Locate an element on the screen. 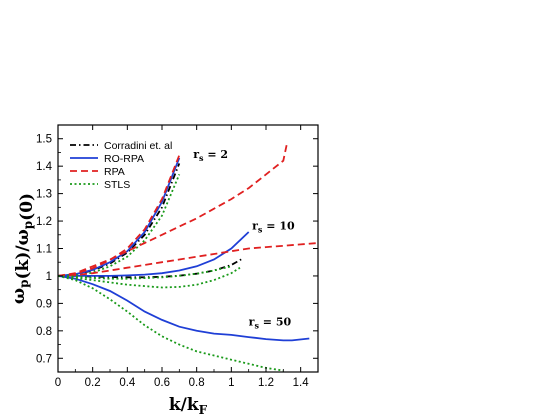 The height and width of the screenshot is (420, 560). y-tick-label: 0.7 is located at coordinates (44, 359).